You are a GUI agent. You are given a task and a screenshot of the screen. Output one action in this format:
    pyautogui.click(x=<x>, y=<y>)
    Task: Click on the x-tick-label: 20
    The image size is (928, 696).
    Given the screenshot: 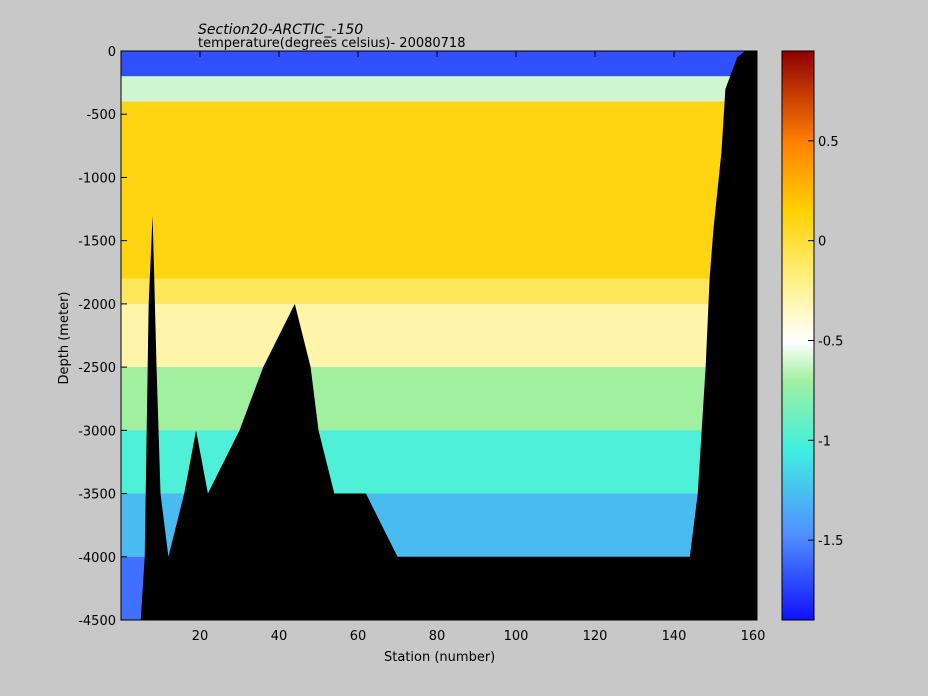 What is the action you would take?
    pyautogui.click(x=200, y=636)
    